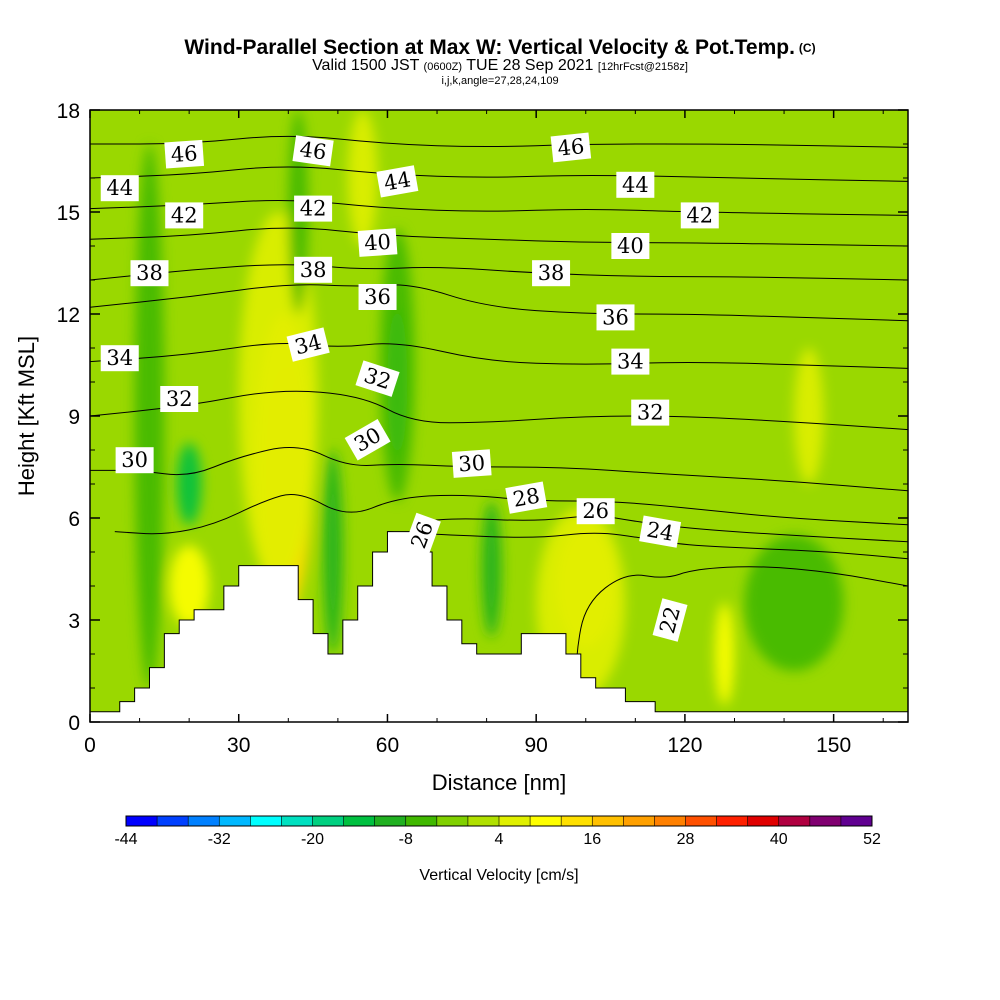 Image resolution: width=1000 pixels, height=1000 pixels. What do you see at coordinates (500, 81) in the screenshot?
I see `section-indices: i,j,k,angle=27,28,24,109` at bounding box center [500, 81].